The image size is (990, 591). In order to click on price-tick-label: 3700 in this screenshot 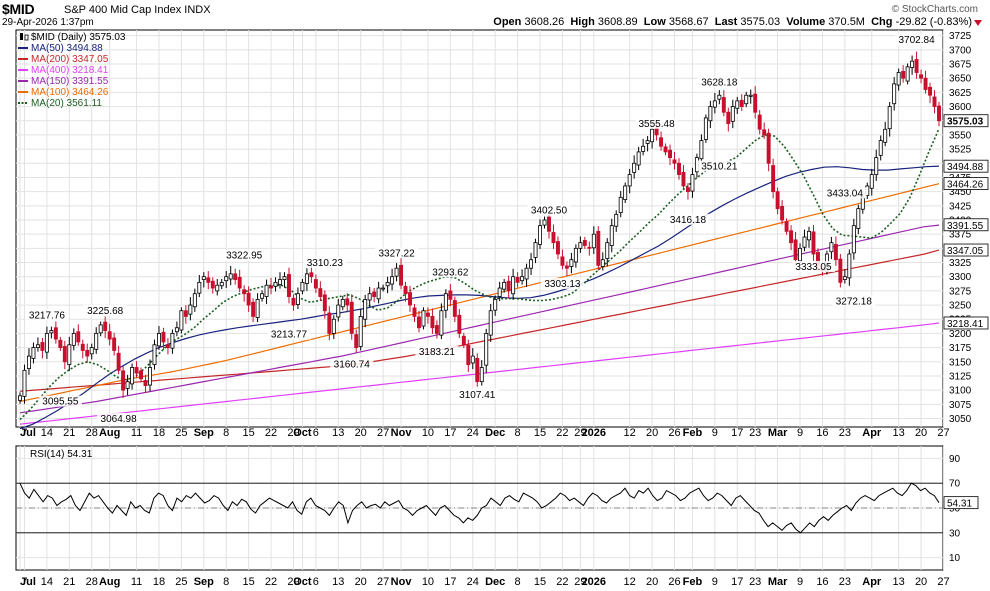, I will do `click(960, 50)`.